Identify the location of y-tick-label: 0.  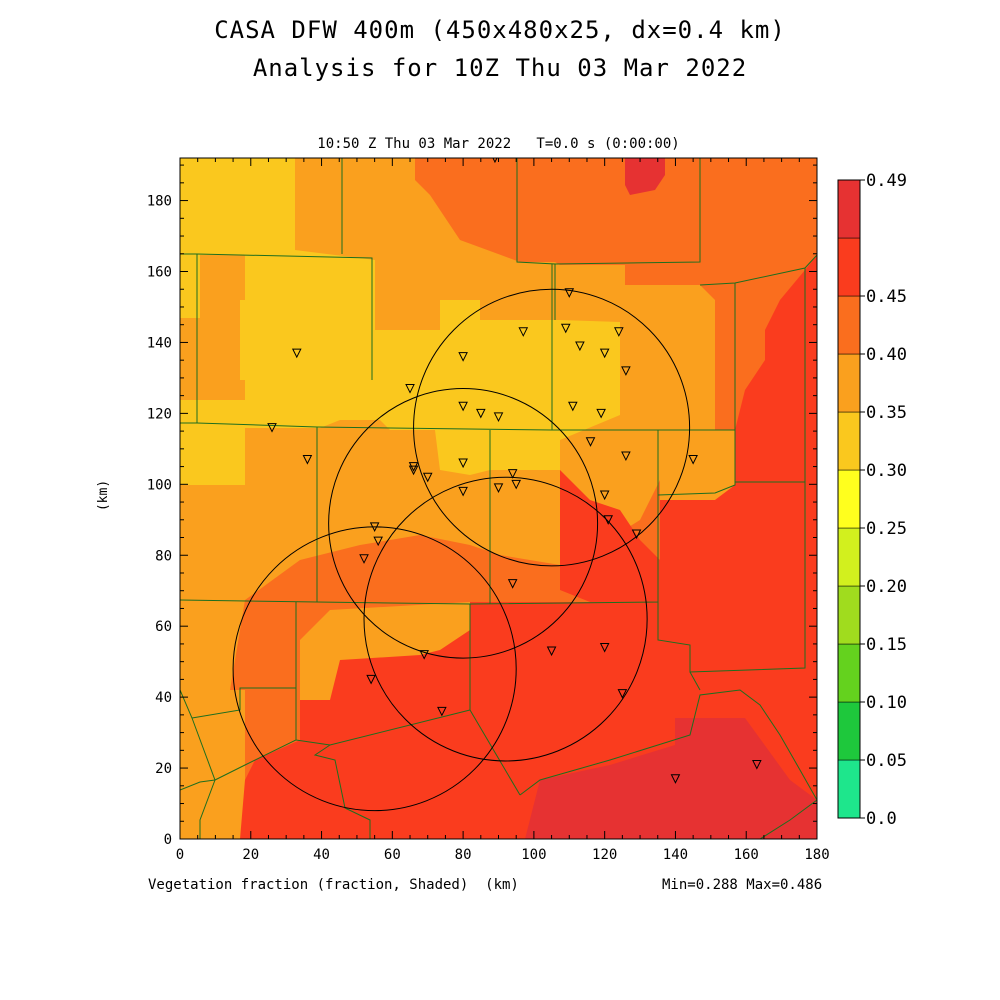
(168, 840).